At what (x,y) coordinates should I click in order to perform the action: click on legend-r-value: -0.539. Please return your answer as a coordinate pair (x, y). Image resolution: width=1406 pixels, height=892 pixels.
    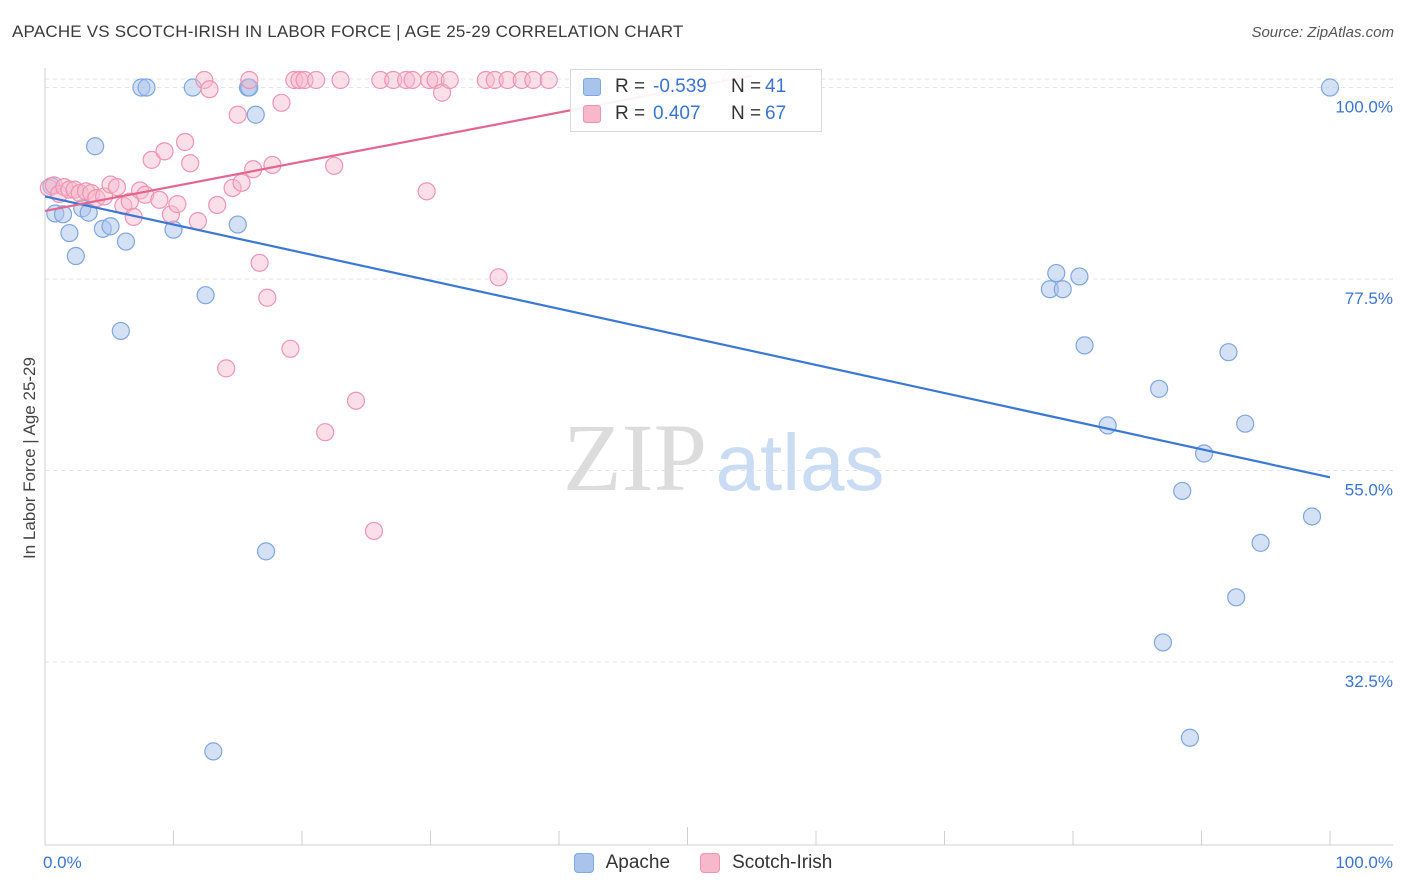
    Looking at the image, I should click on (680, 86).